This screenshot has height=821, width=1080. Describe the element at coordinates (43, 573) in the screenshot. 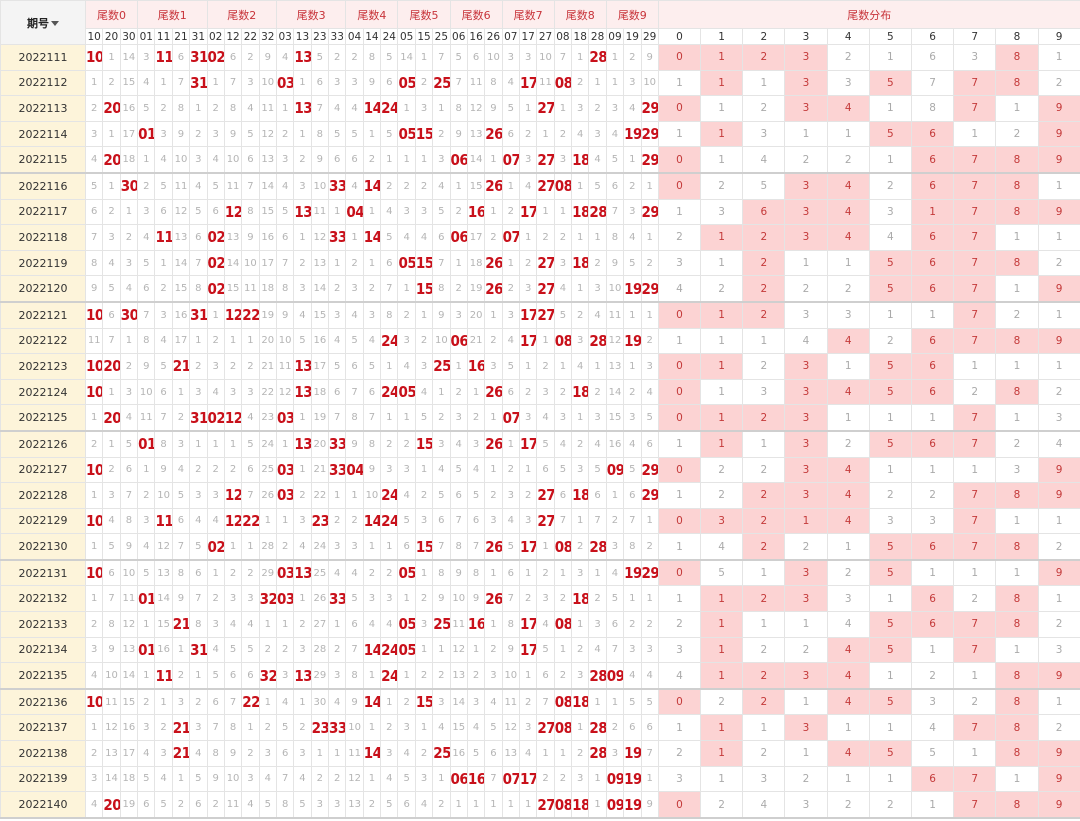

I see `issue: 2022131` at that location.